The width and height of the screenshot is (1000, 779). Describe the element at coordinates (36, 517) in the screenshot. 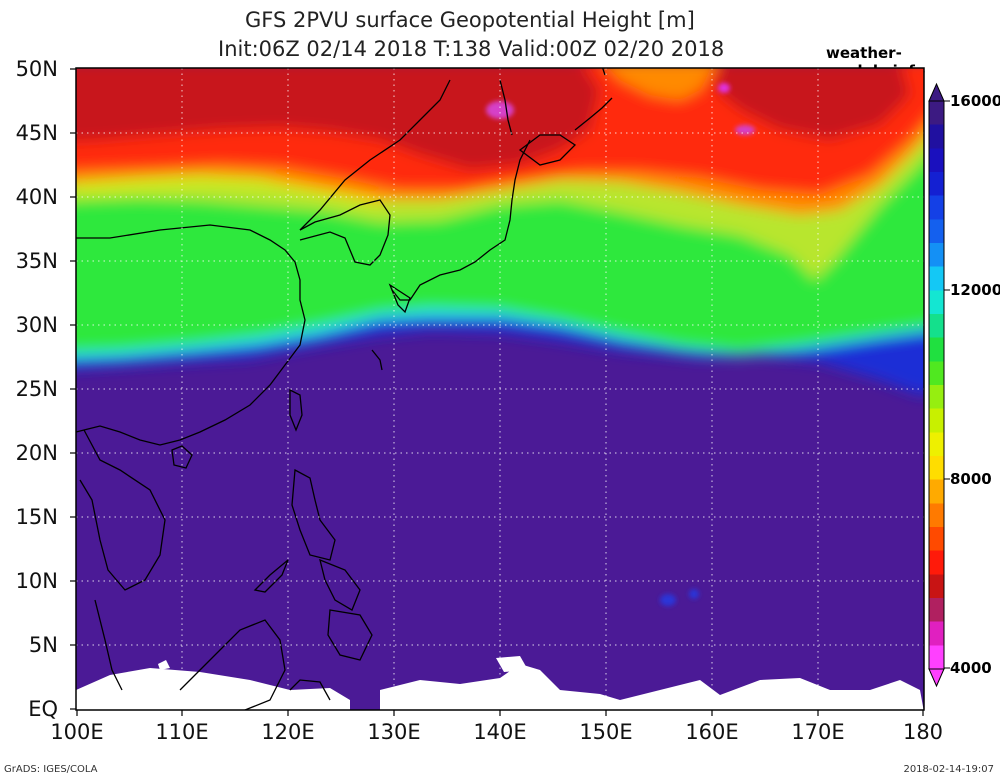

I see `lat-label-15n: 15N` at that location.